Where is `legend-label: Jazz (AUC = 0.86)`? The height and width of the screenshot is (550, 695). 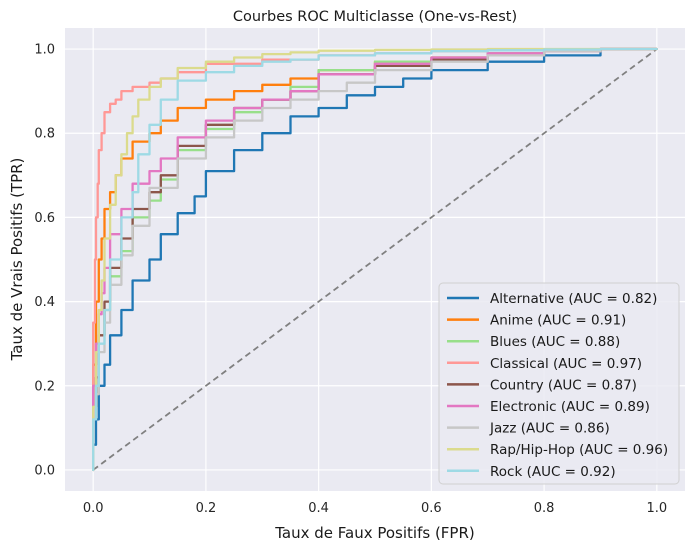 legend-label: Jazz (AUC = 0.86) is located at coordinates (549, 429).